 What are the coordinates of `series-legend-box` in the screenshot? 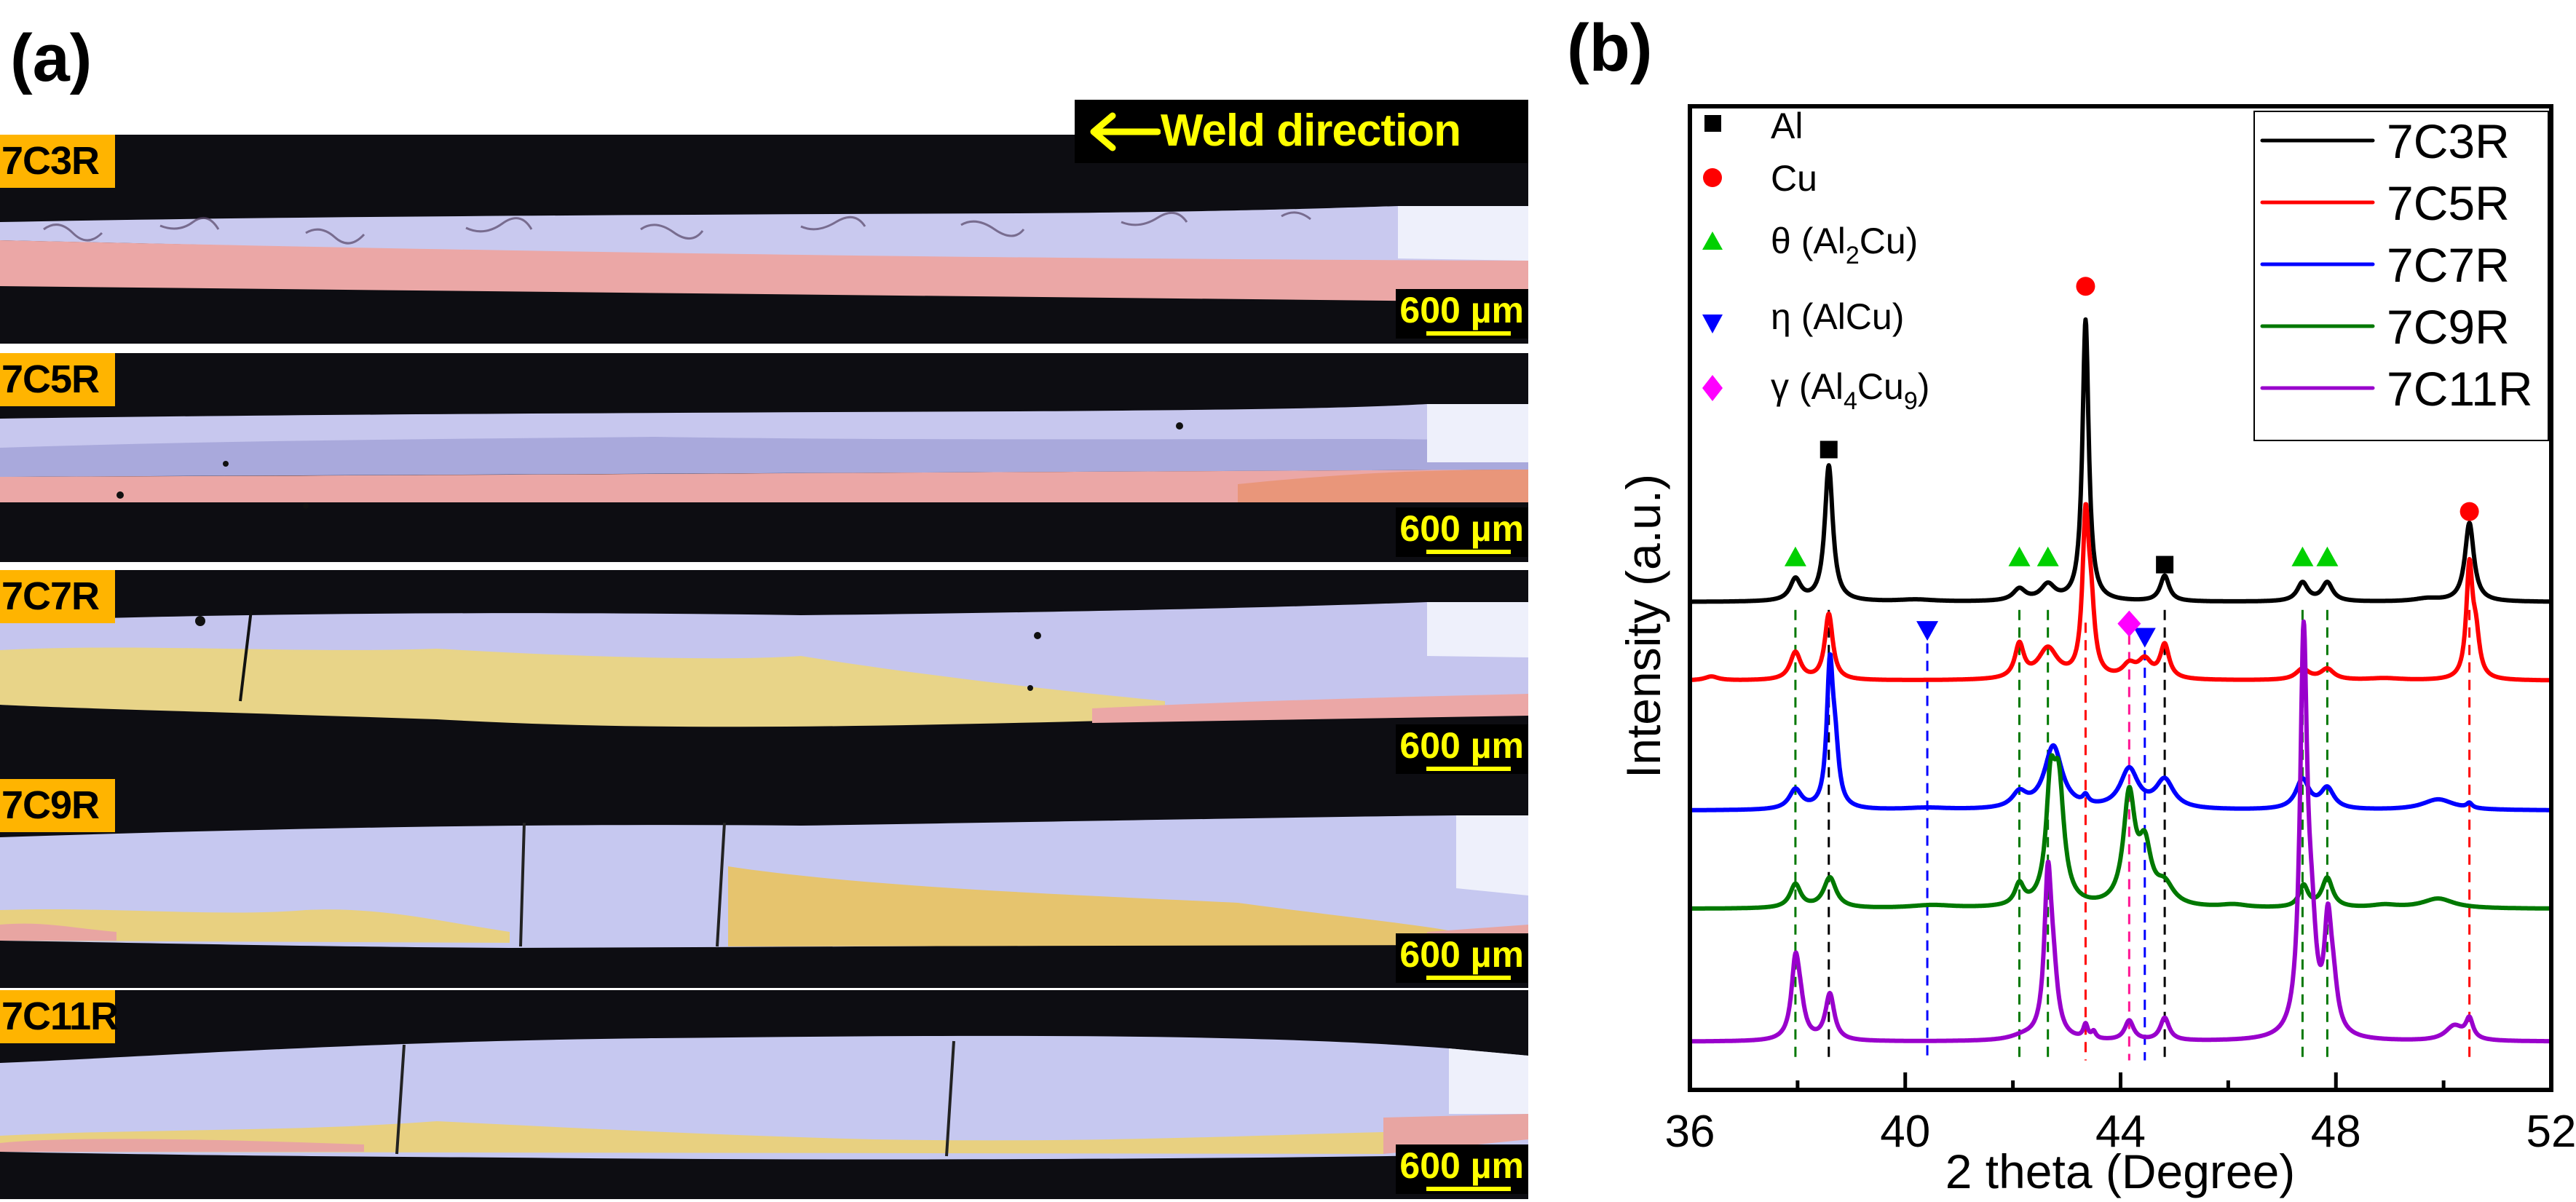 It's located at (2401, 276).